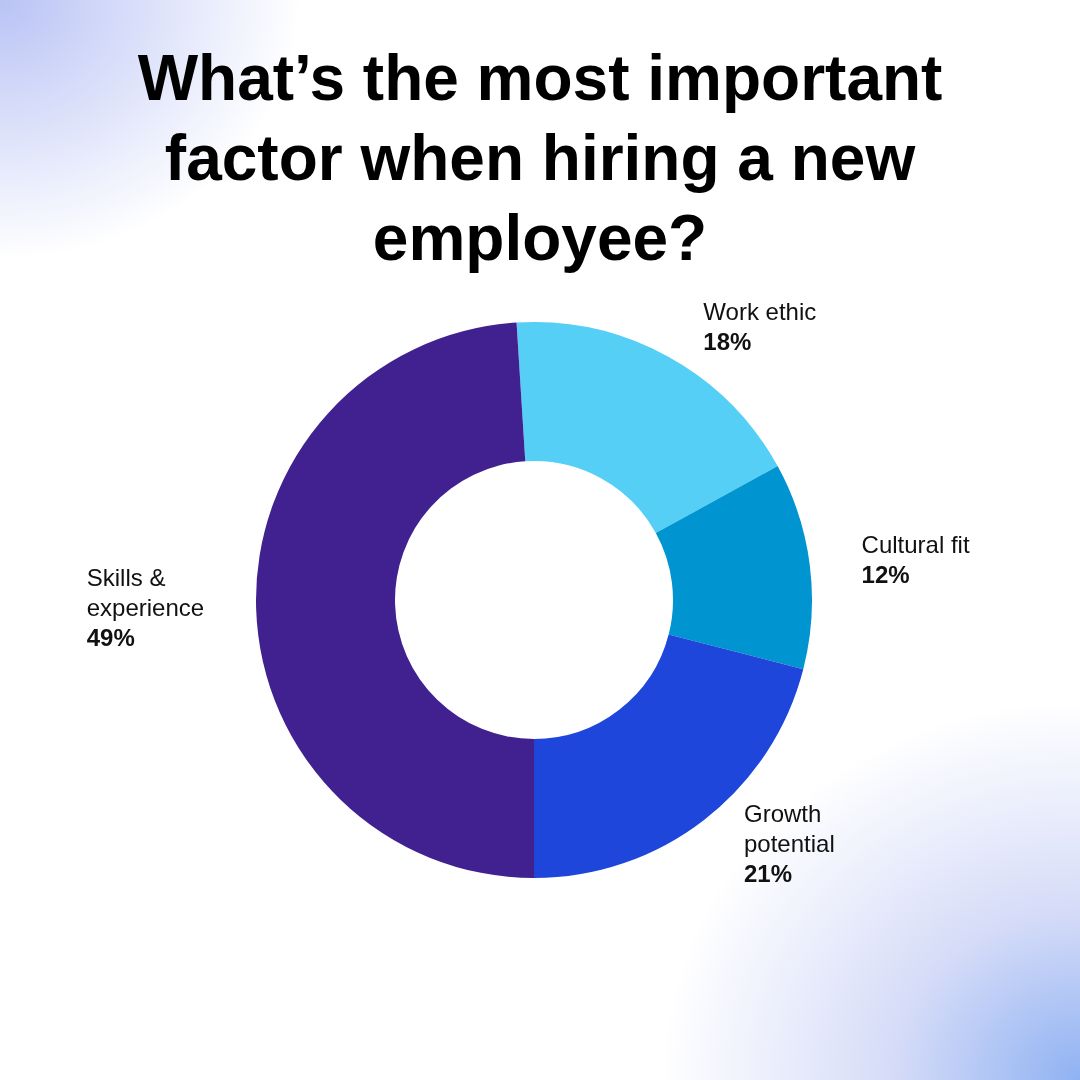 This screenshot has width=1080, height=1080. I want to click on slice-label: Skills & experience, so click(145, 593).